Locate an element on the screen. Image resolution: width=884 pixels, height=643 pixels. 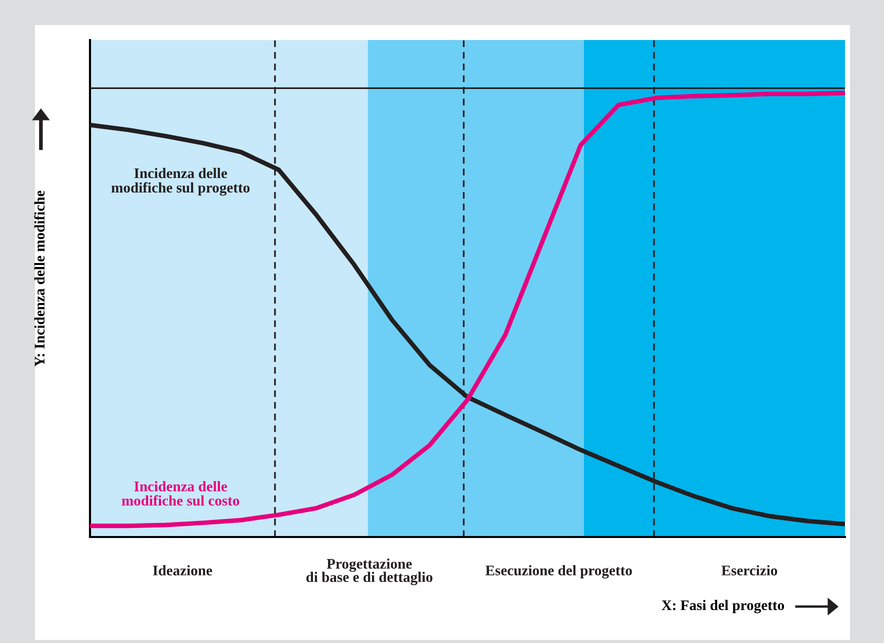
text: Ideazione is located at coordinates (182, 570).